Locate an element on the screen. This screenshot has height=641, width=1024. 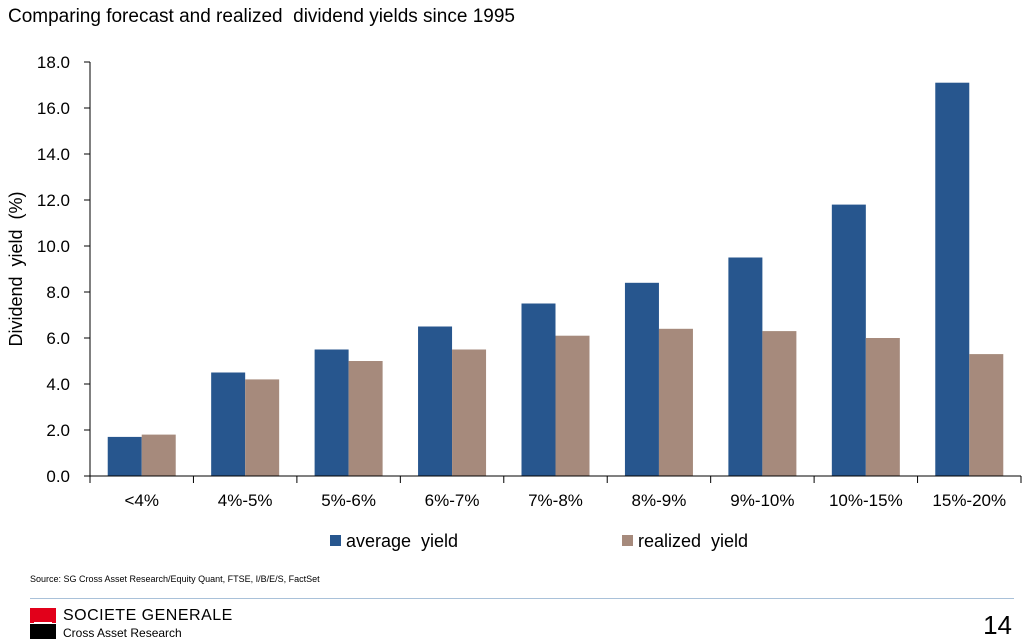
y-tick-label: 8.0 is located at coordinates (58, 292).